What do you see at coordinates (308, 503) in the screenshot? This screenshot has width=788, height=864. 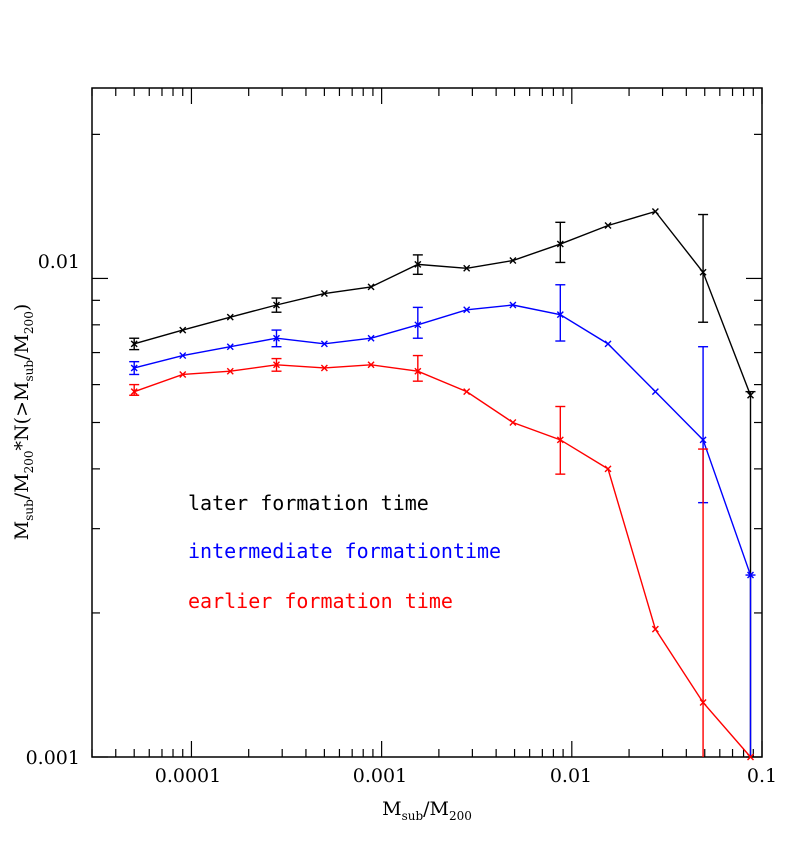 I see `legend-later: later formation time` at bounding box center [308, 503].